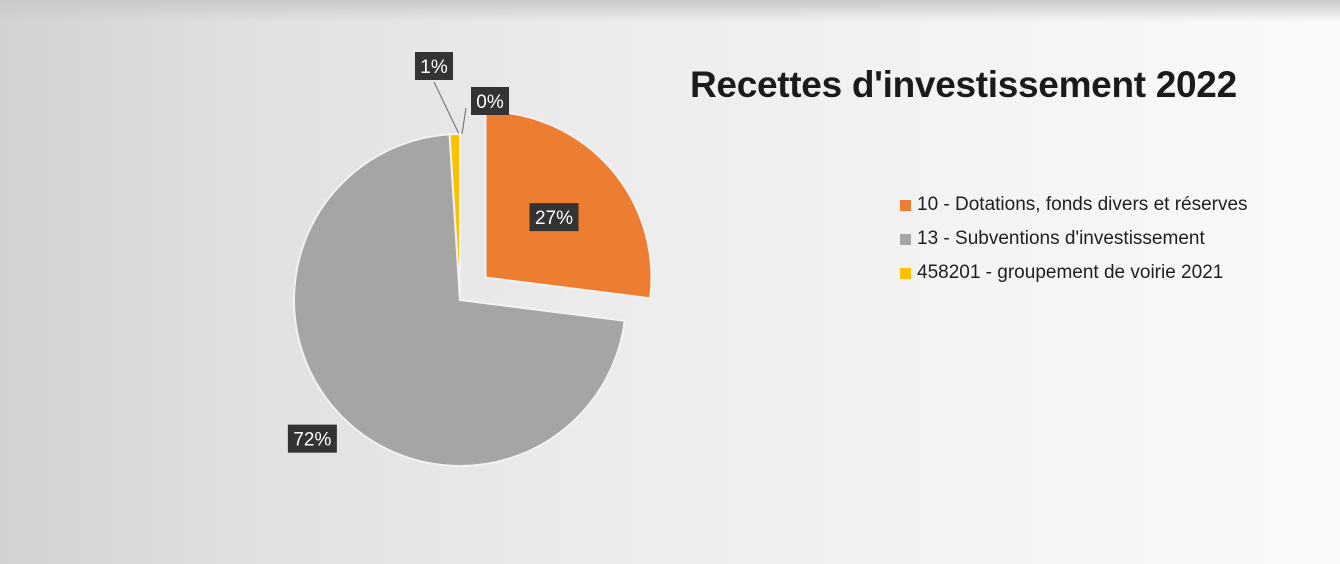 The height and width of the screenshot is (564, 1340). Describe the element at coordinates (905, 273) in the screenshot. I see `legend-swatch-groupement` at that location.